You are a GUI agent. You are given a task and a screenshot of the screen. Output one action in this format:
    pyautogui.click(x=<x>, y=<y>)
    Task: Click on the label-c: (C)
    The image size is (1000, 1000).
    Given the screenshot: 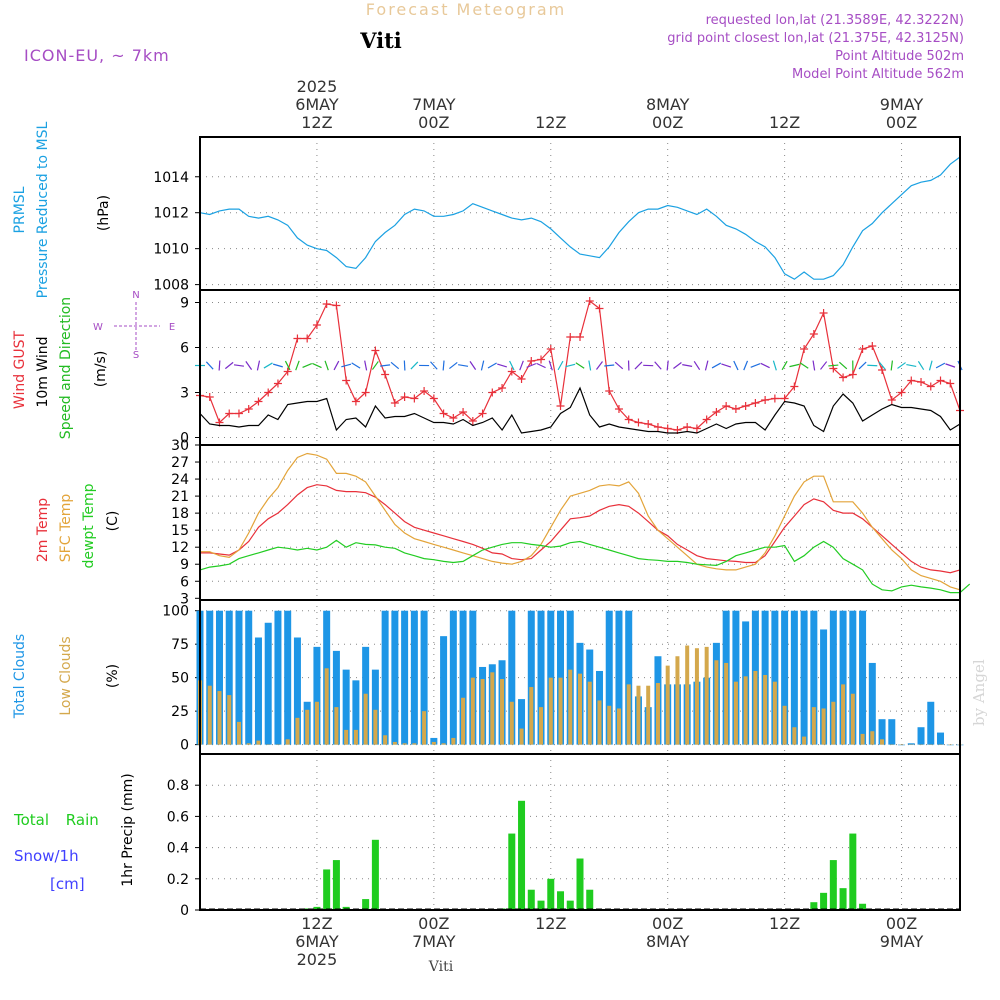 What is the action you would take?
    pyautogui.click(x=113, y=521)
    